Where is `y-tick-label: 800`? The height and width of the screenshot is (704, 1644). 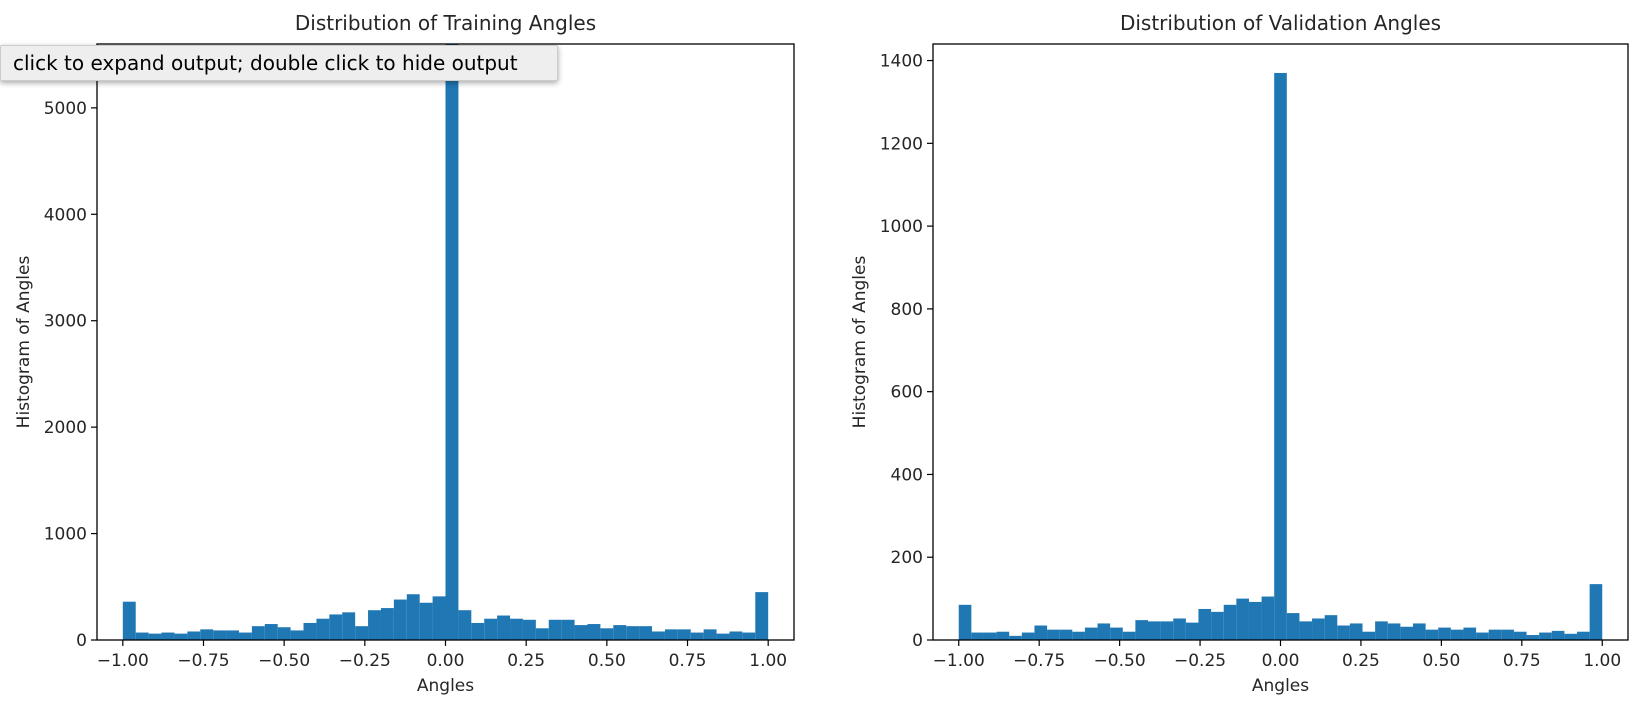 y-tick-label: 800 is located at coordinates (907, 310).